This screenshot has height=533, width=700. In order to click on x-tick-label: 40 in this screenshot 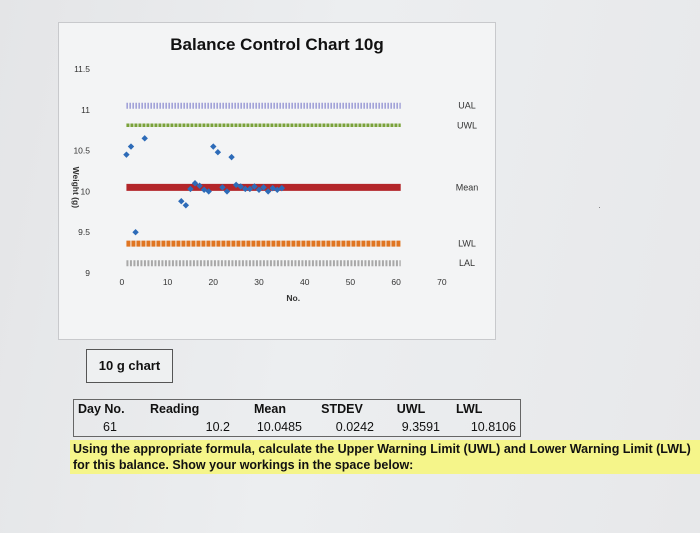, I will do `click(305, 282)`.